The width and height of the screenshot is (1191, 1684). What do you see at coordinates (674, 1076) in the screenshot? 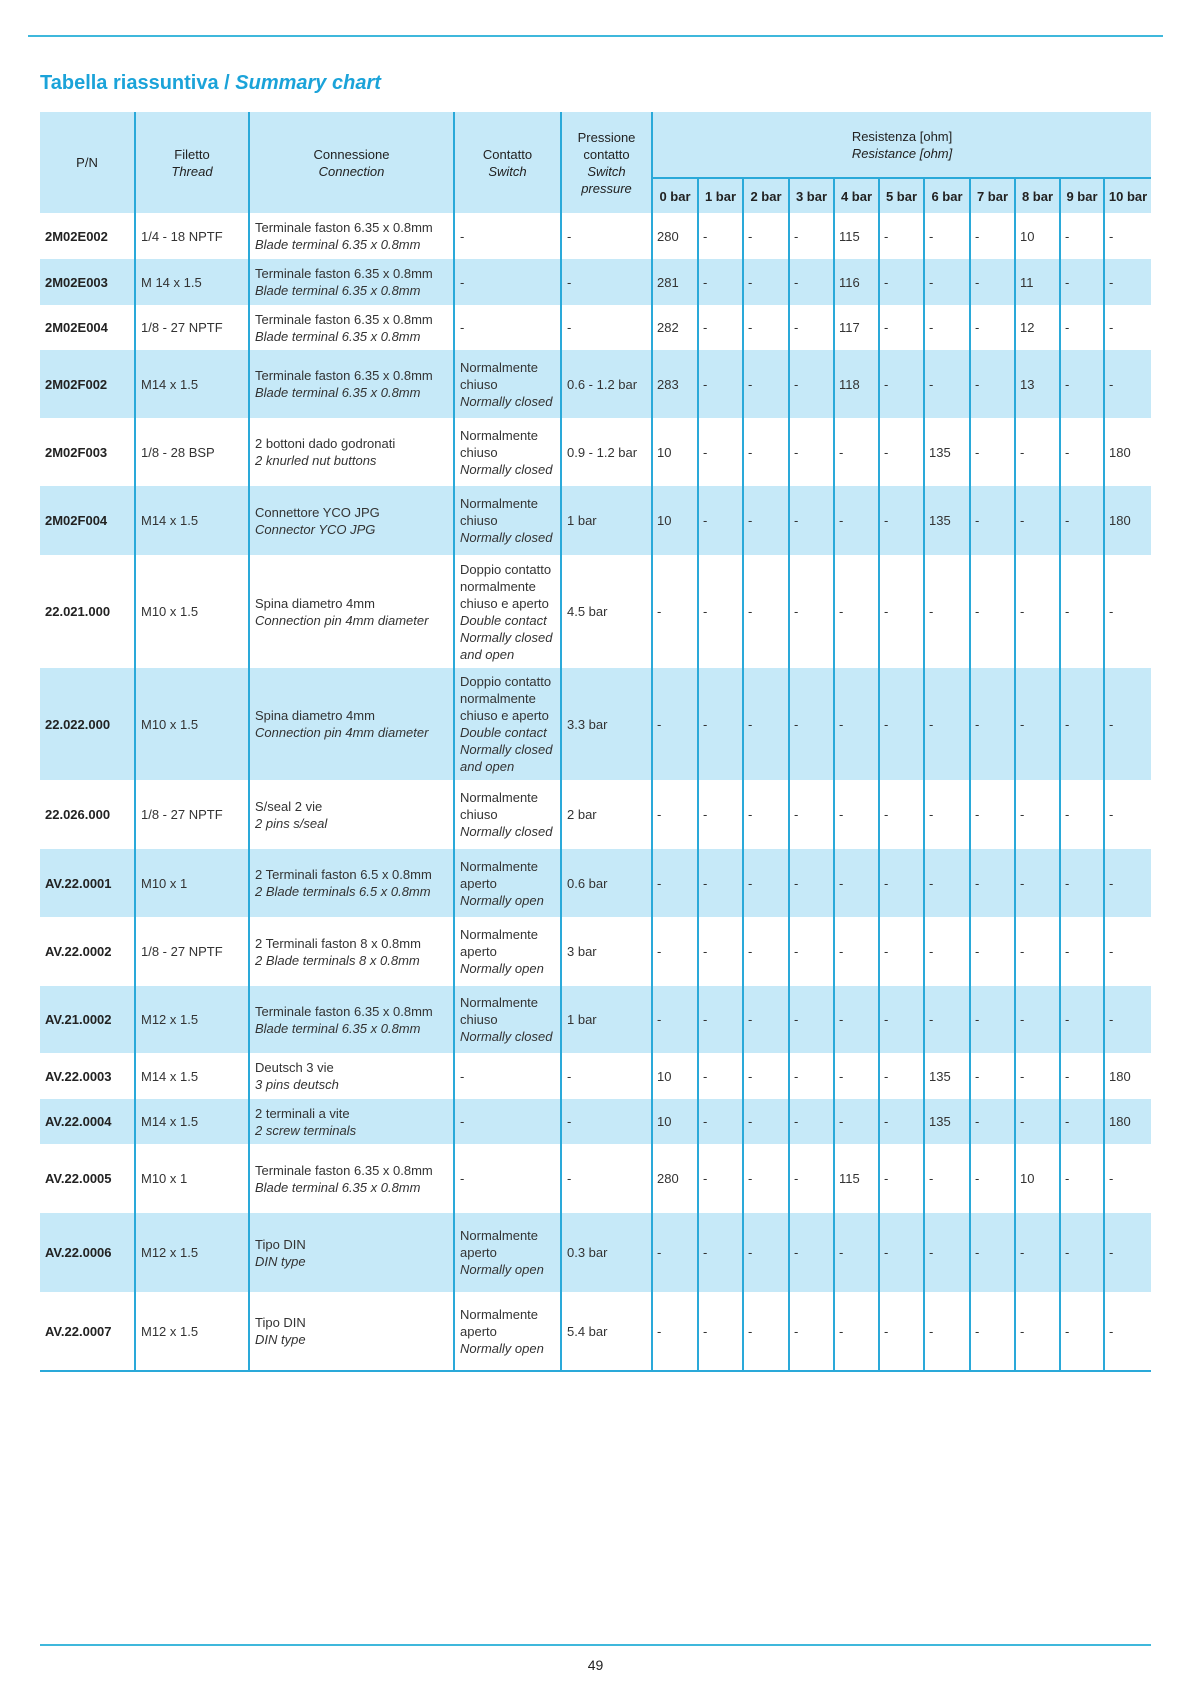
I see `resistance-value: 10` at bounding box center [674, 1076].